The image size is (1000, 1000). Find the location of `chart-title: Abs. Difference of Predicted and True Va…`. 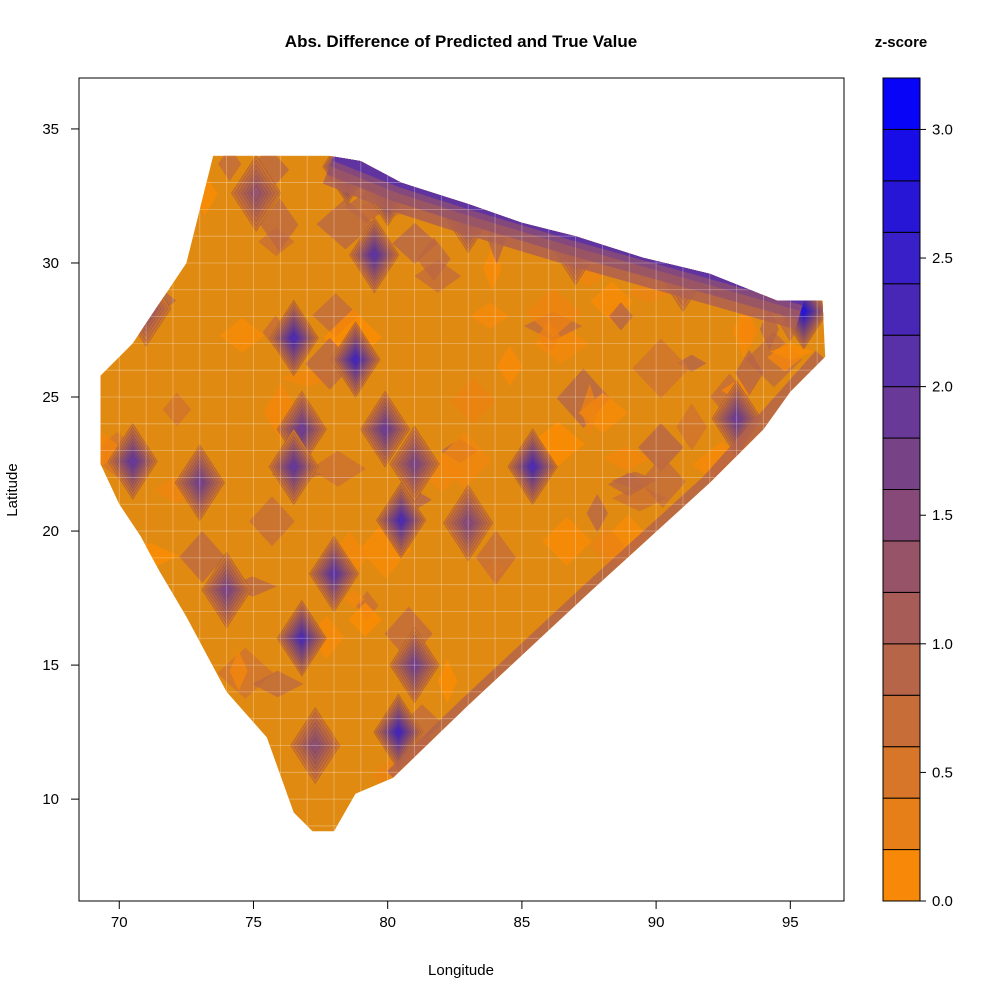

chart-title: Abs. Difference of Predicted and True Va… is located at coordinates (461, 41).